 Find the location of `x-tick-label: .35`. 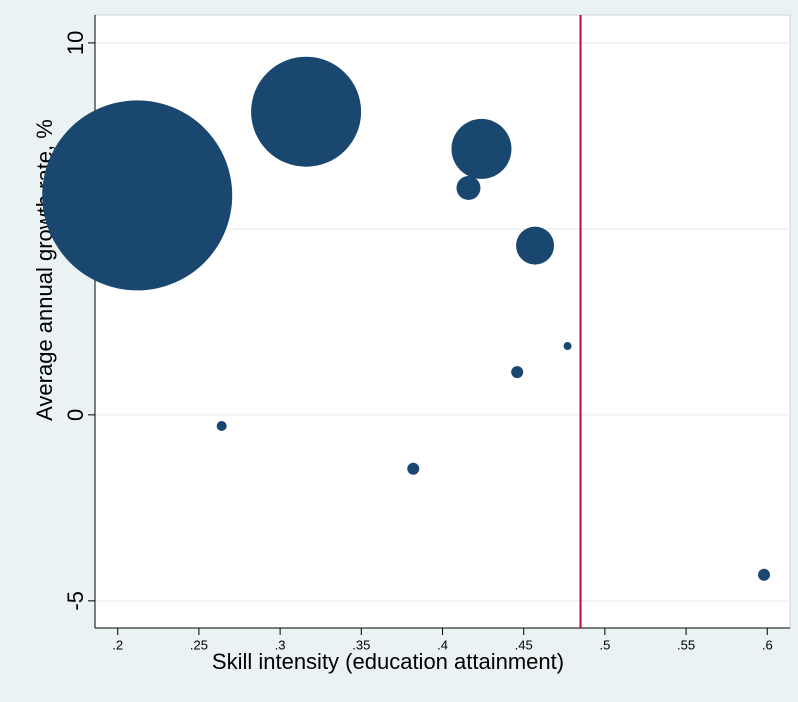

x-tick-label: .35 is located at coordinates (361, 644).